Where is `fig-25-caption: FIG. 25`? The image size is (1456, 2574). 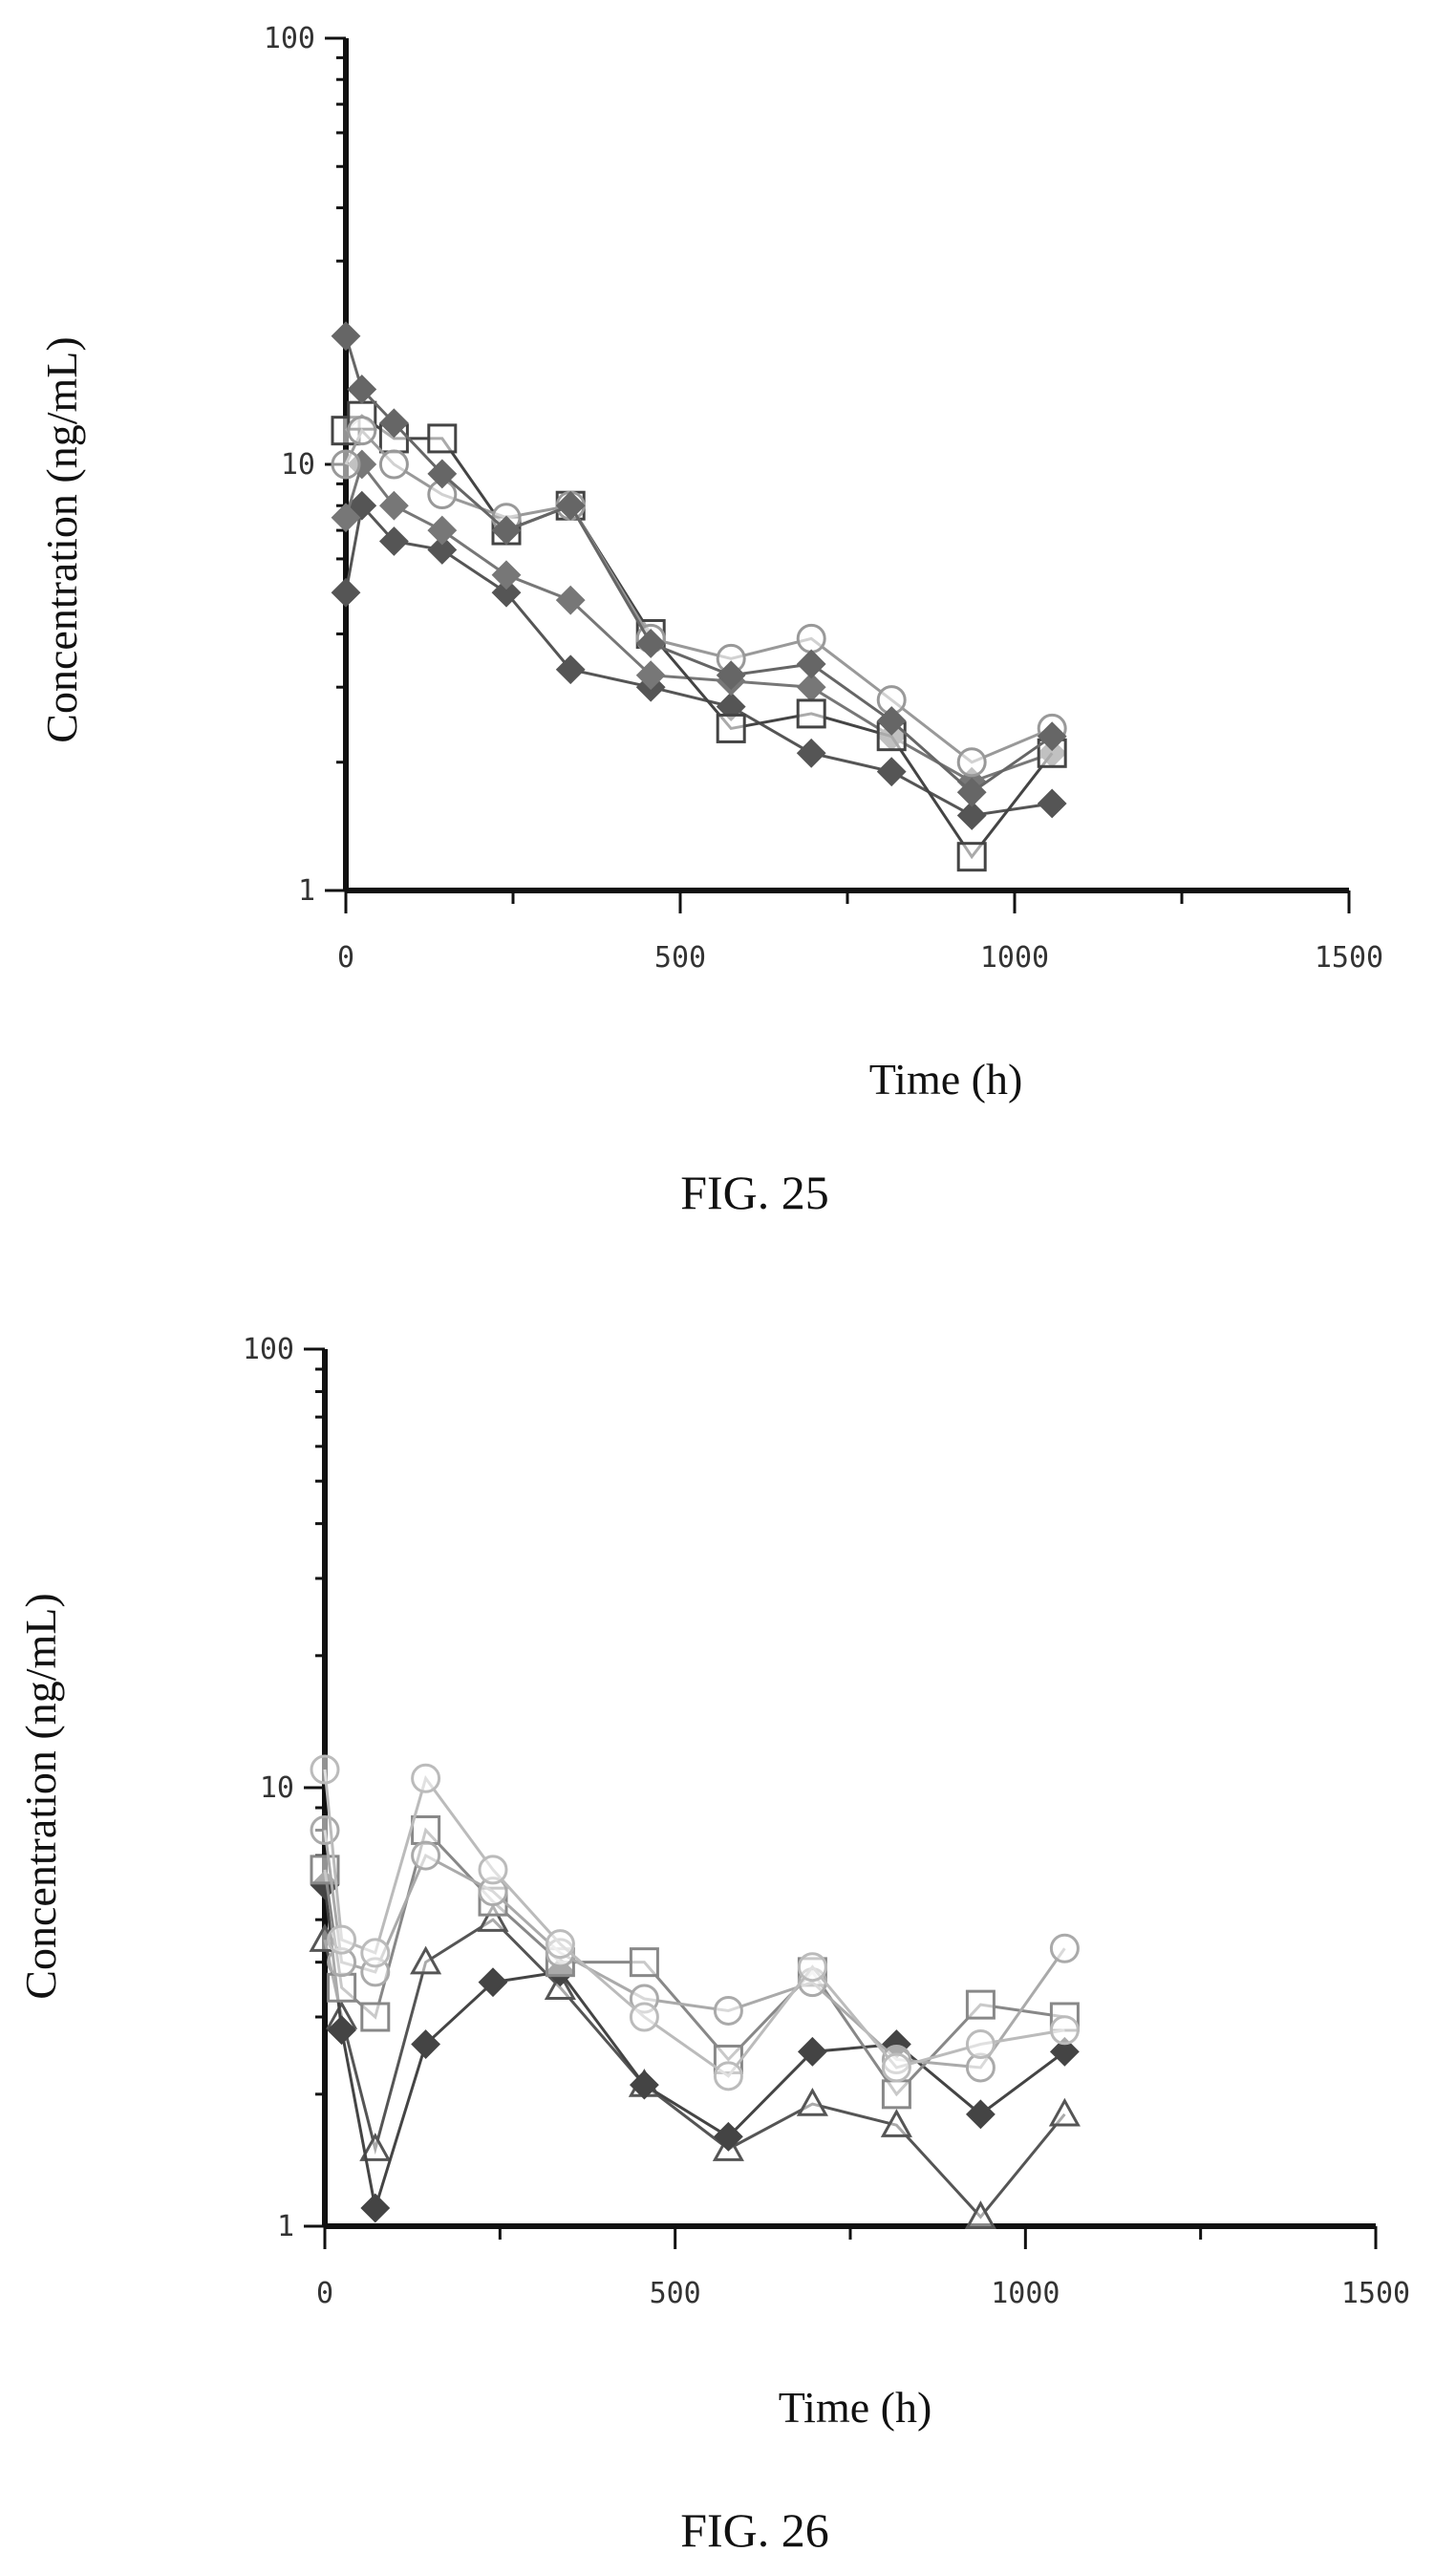
fig-25-caption: FIG. 25 is located at coordinates (755, 1192).